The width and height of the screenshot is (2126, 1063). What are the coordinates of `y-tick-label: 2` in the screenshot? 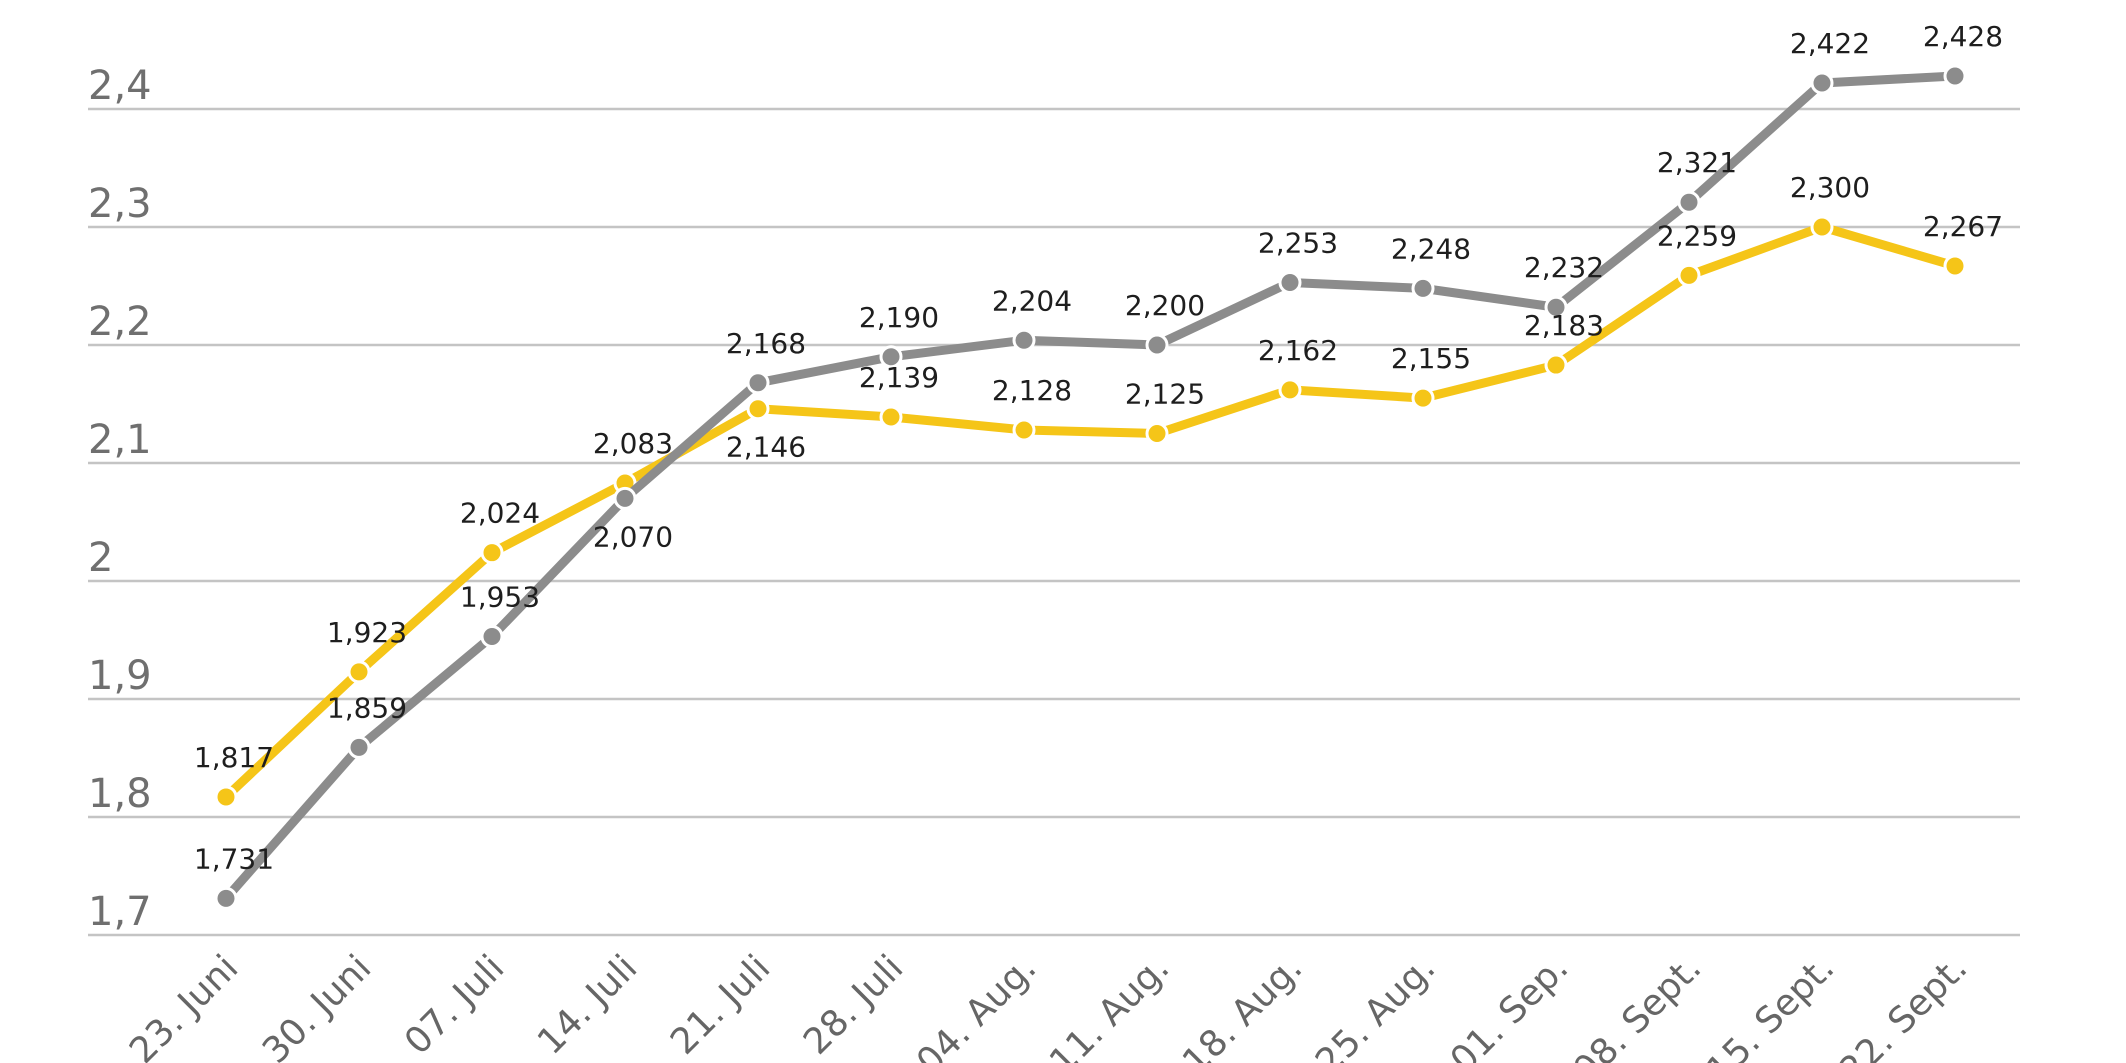 It's located at (100, 558).